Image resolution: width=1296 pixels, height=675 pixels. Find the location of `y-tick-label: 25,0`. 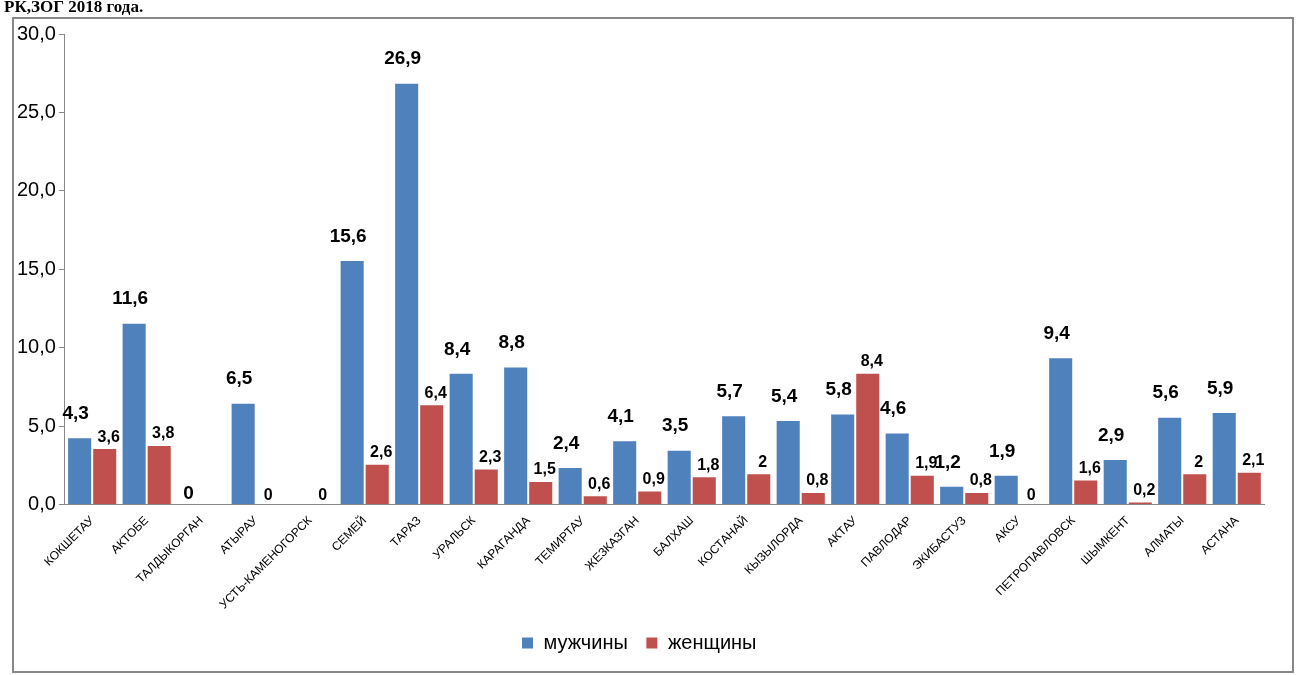

y-tick-label: 25,0 is located at coordinates (36, 110).